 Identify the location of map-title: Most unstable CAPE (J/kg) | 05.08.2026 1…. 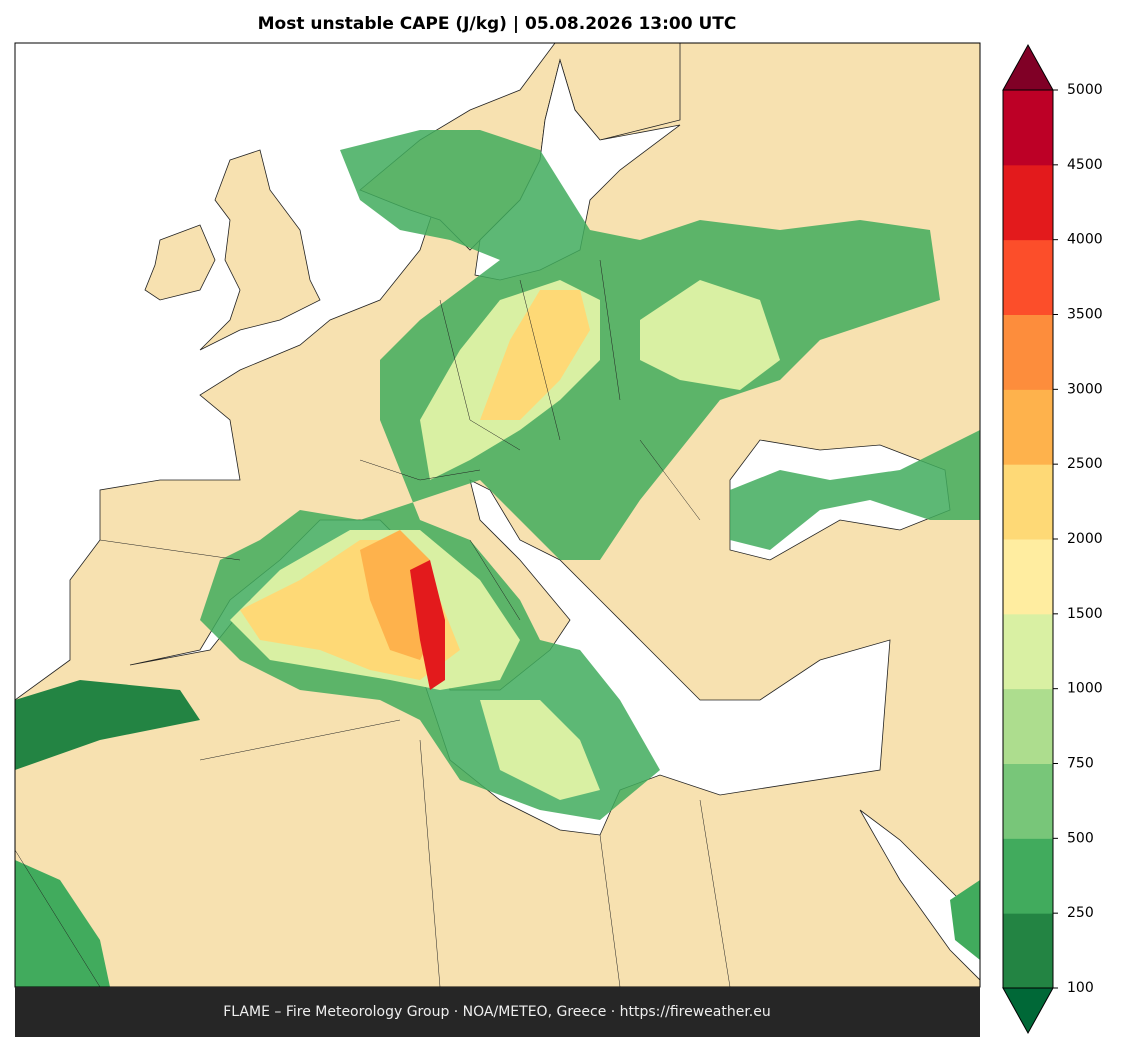
(497, 24).